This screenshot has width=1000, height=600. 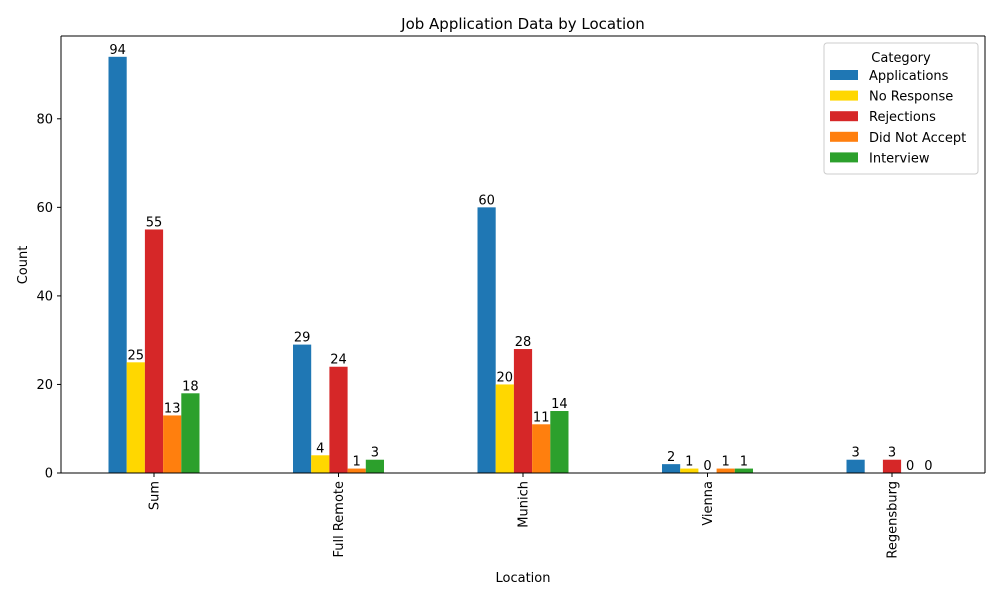 I want to click on bar-applications-regensburg, so click(x=855, y=466).